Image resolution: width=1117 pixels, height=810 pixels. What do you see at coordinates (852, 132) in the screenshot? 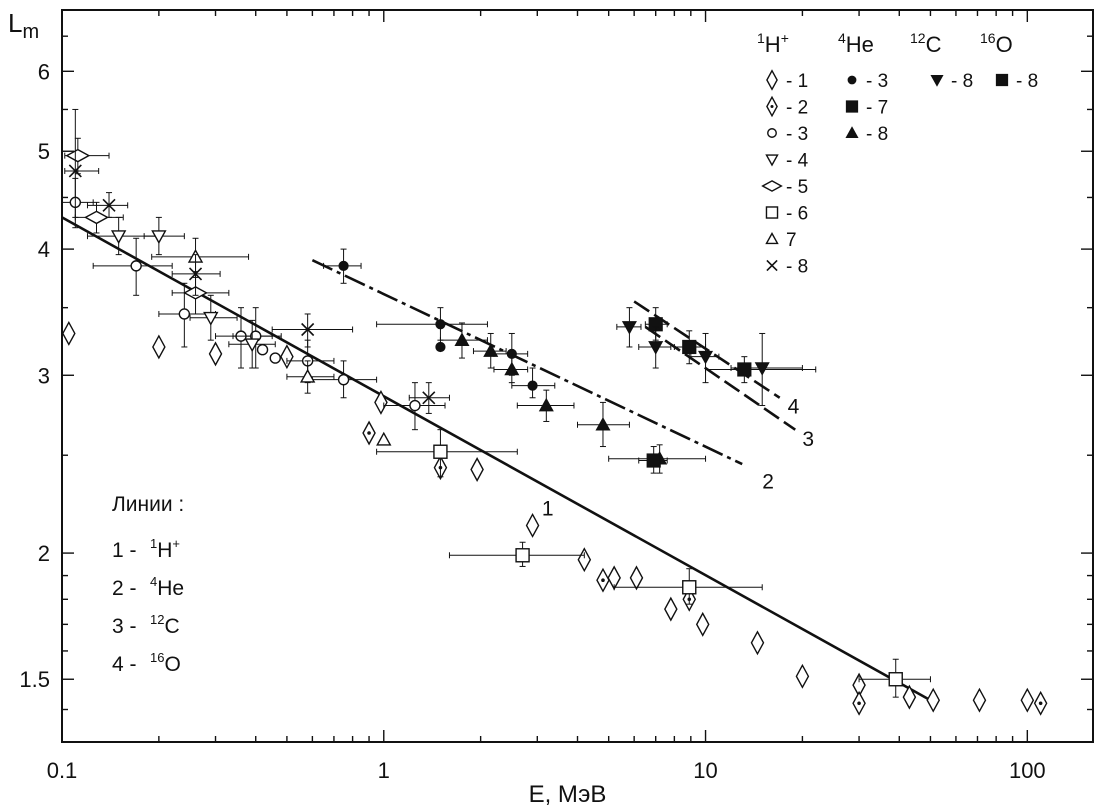
I see `marker-triangle-up-filled` at bounding box center [852, 132].